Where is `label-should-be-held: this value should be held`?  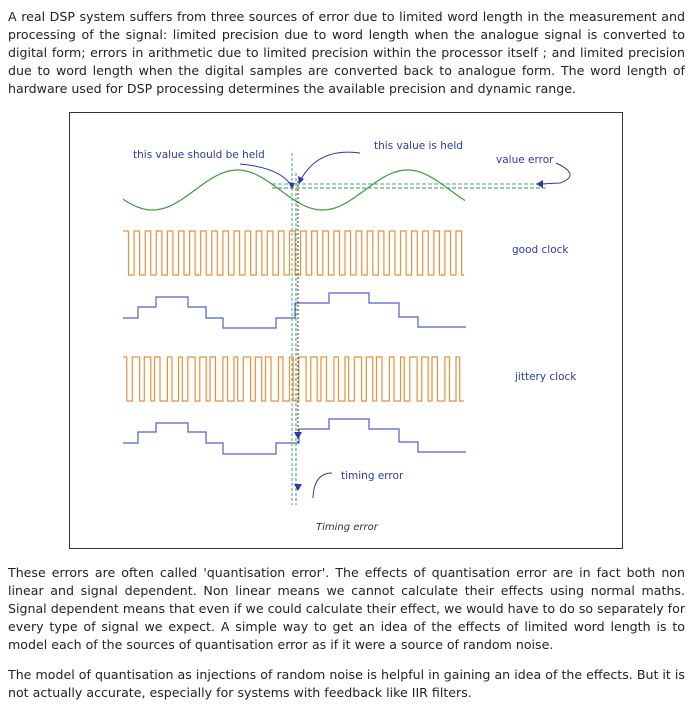
label-should-be-held: this value should be held is located at coordinates (199, 155).